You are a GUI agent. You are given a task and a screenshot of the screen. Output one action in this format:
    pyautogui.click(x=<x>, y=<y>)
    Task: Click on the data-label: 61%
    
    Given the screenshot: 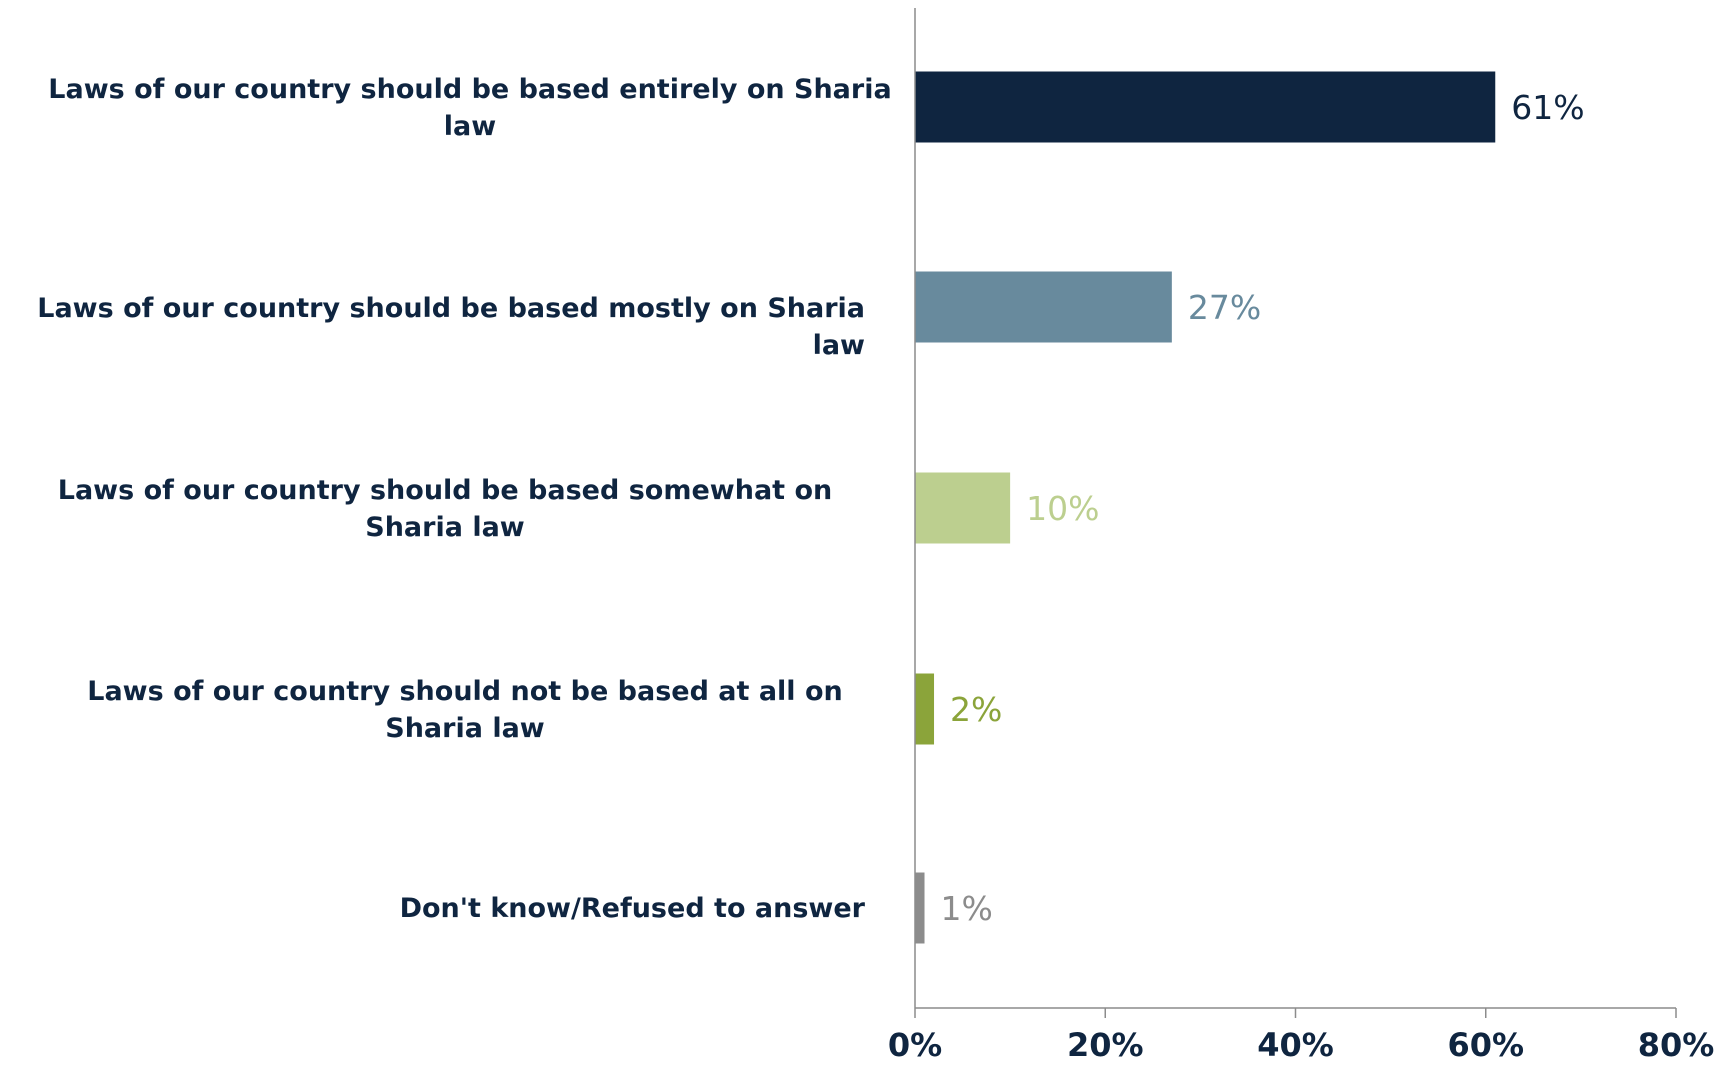 What is the action you would take?
    pyautogui.click(x=1547, y=107)
    